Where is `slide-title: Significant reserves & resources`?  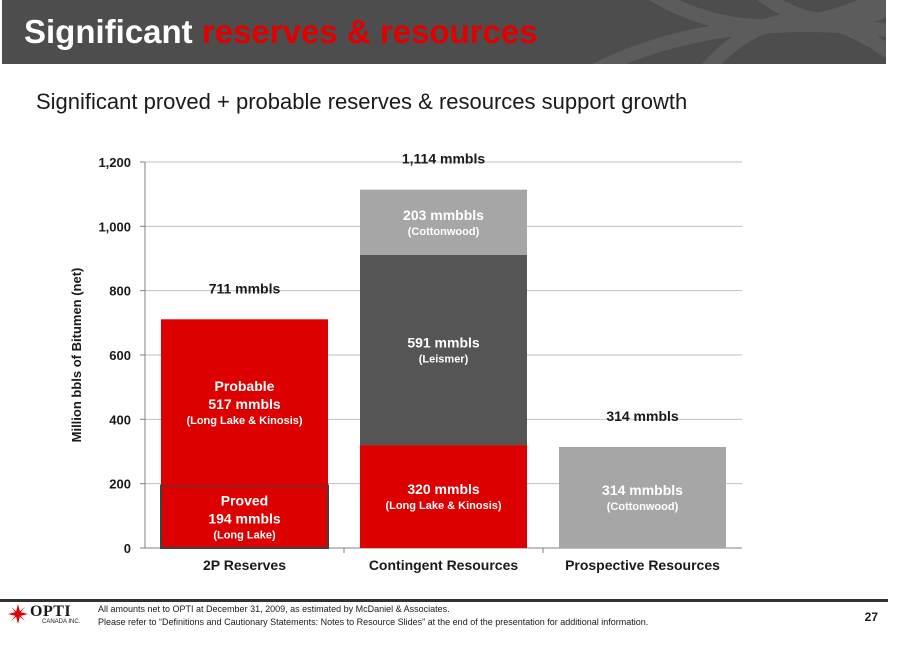
slide-title: Significant reserves & resources is located at coordinates (281, 32).